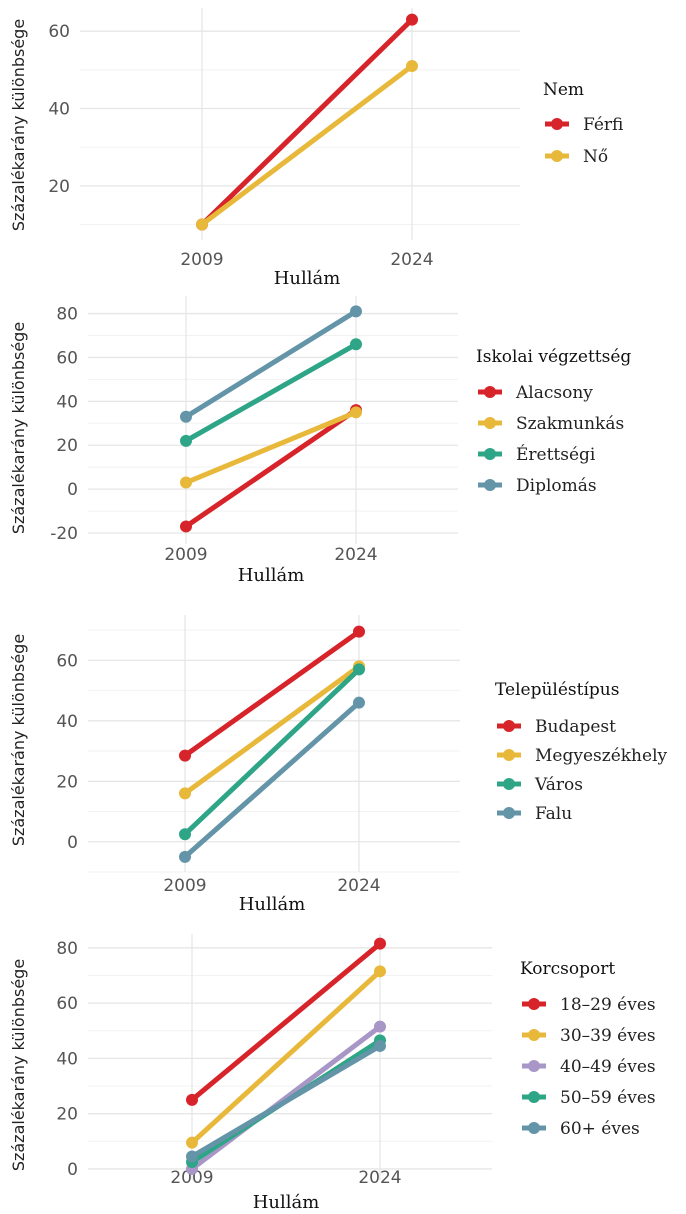 This screenshot has height=1214, width=686. Describe the element at coordinates (570, 424) in the screenshot. I see `legend-item-label: Szakmunkás` at that location.